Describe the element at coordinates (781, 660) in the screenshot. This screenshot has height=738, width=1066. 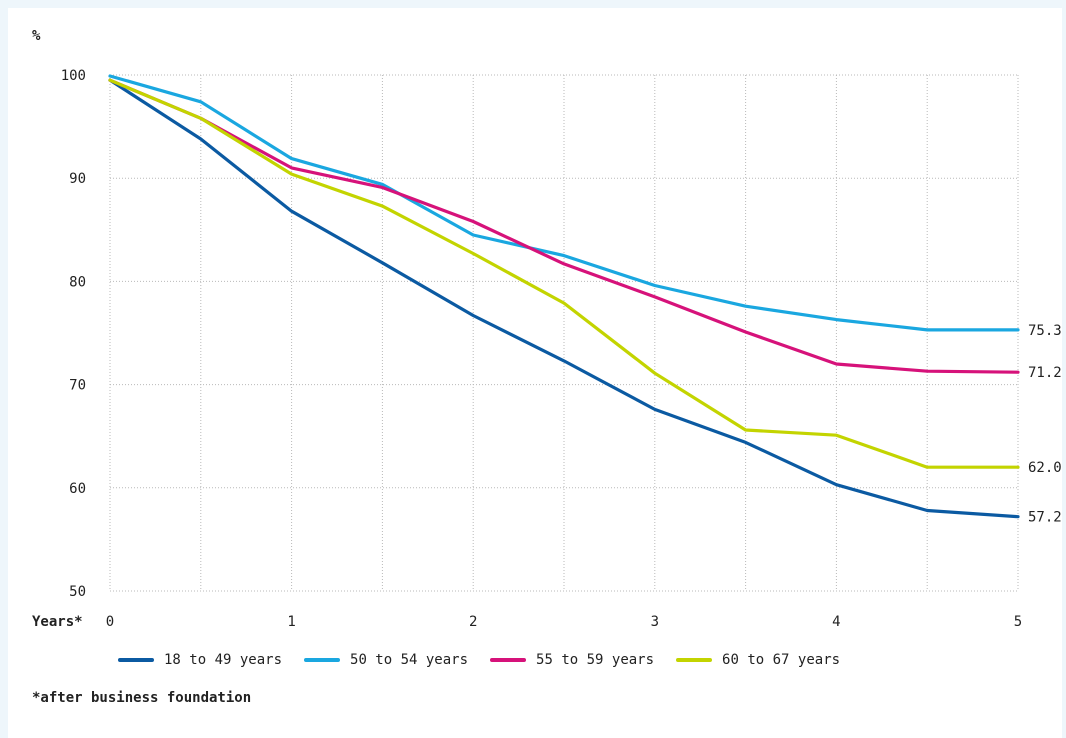
I see `legend-label-60-67: 60 to 67 years` at that location.